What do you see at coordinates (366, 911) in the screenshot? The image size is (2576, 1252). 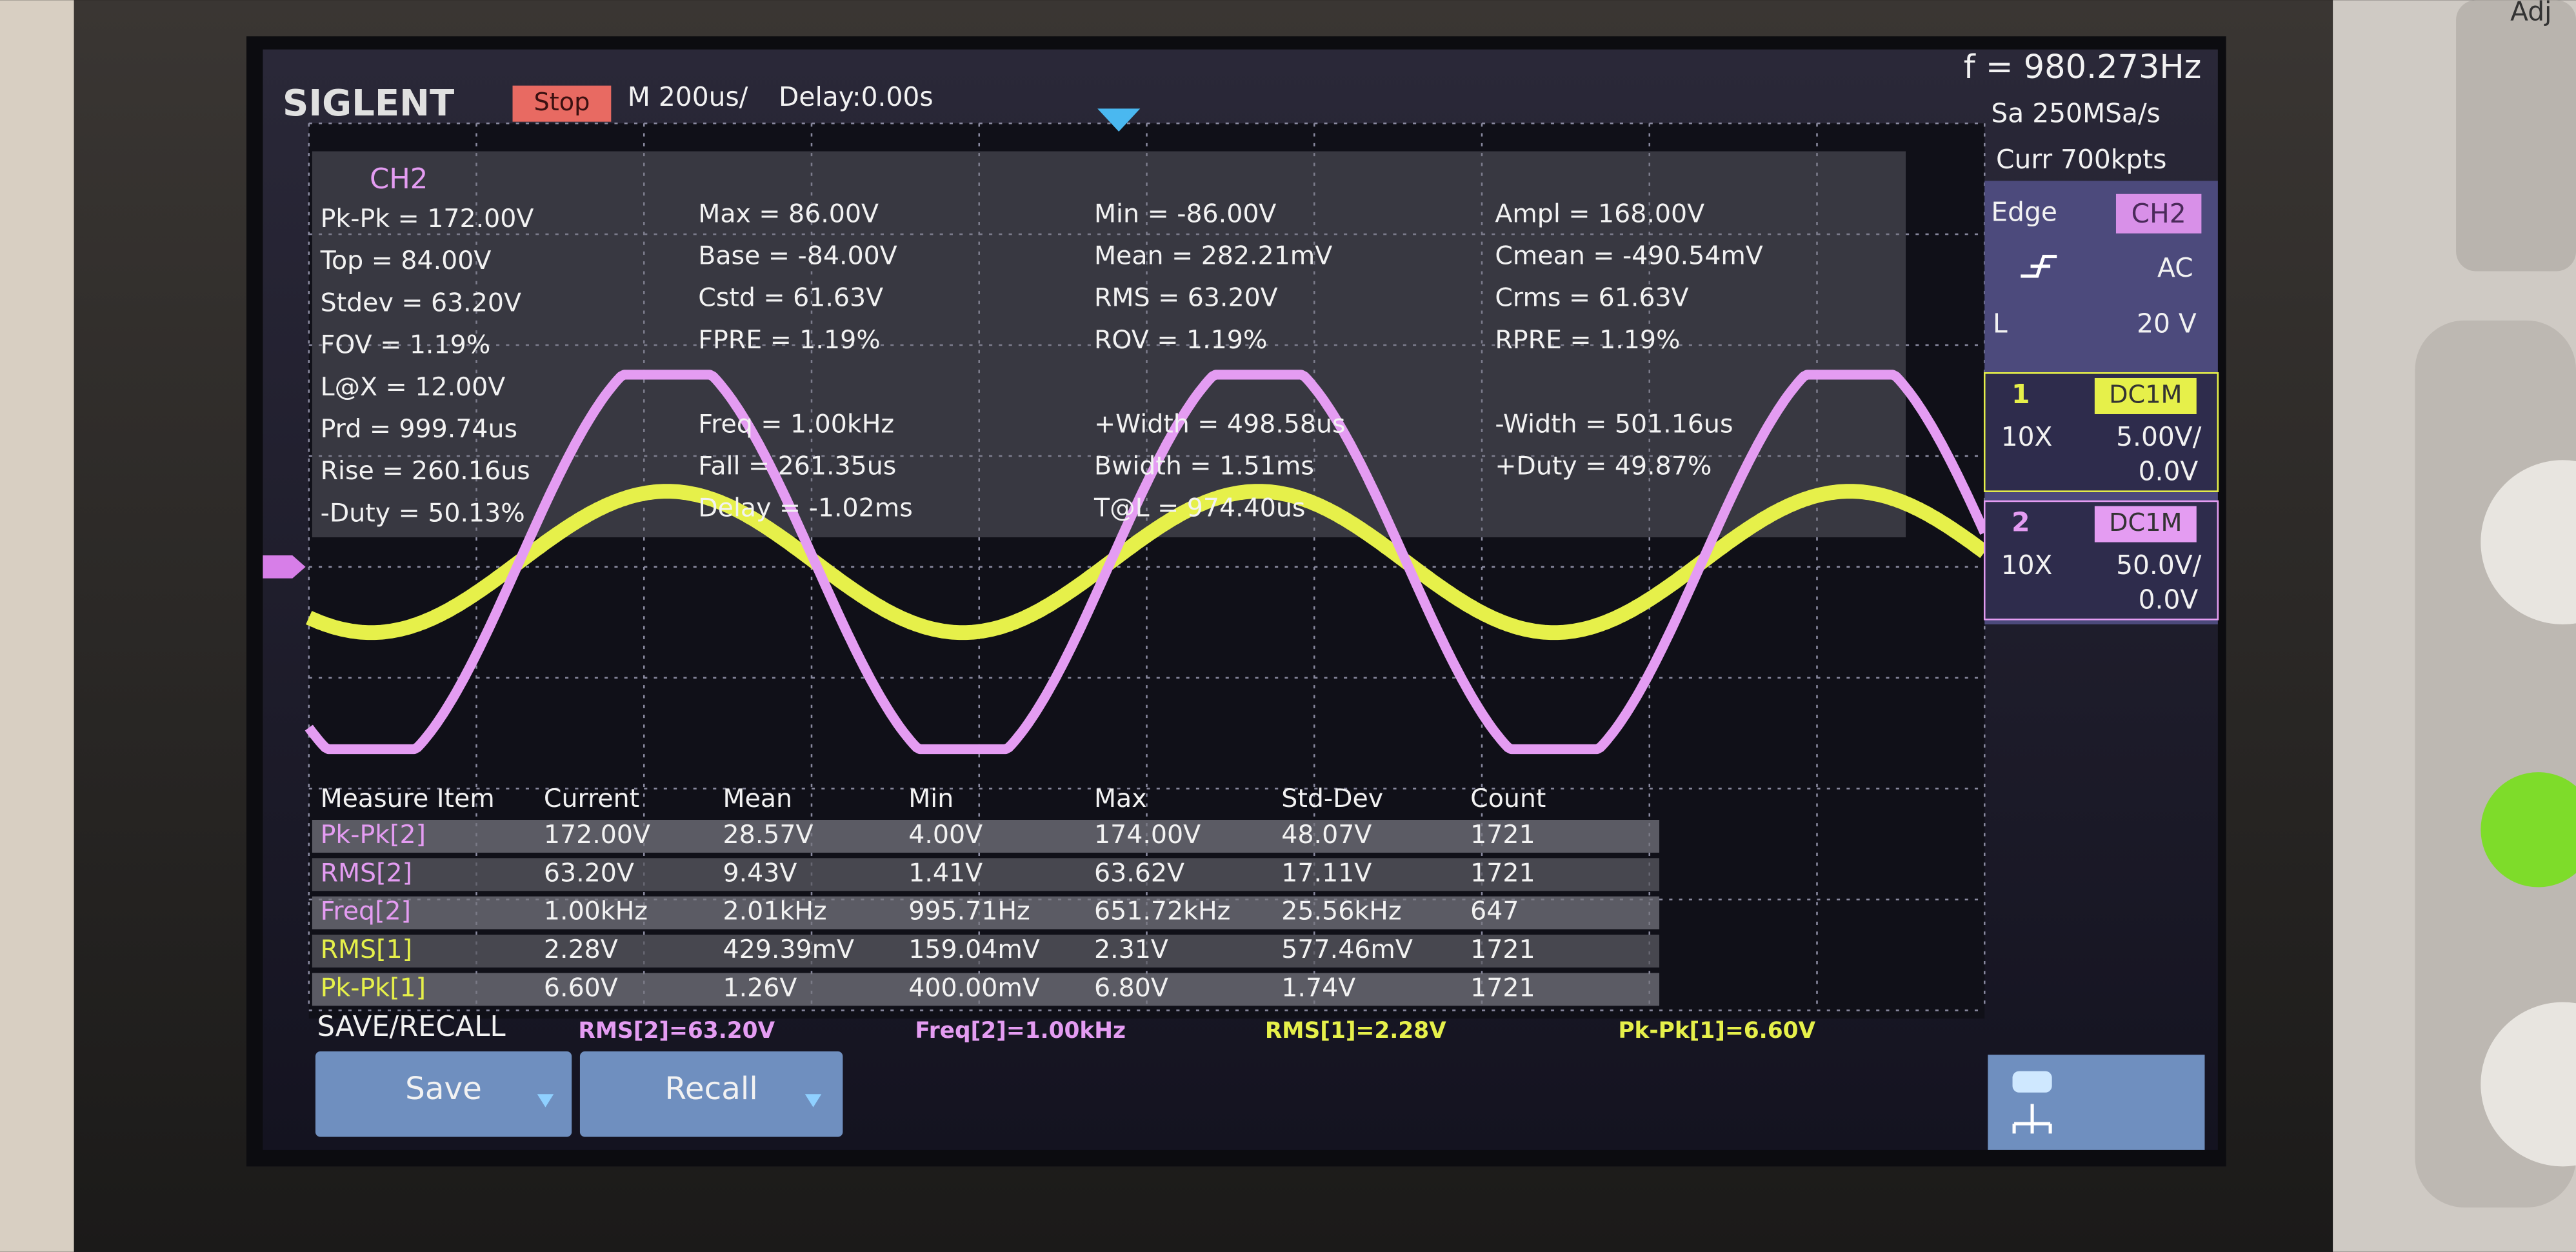 I see `stat-cell: Freq[2]` at bounding box center [366, 911].